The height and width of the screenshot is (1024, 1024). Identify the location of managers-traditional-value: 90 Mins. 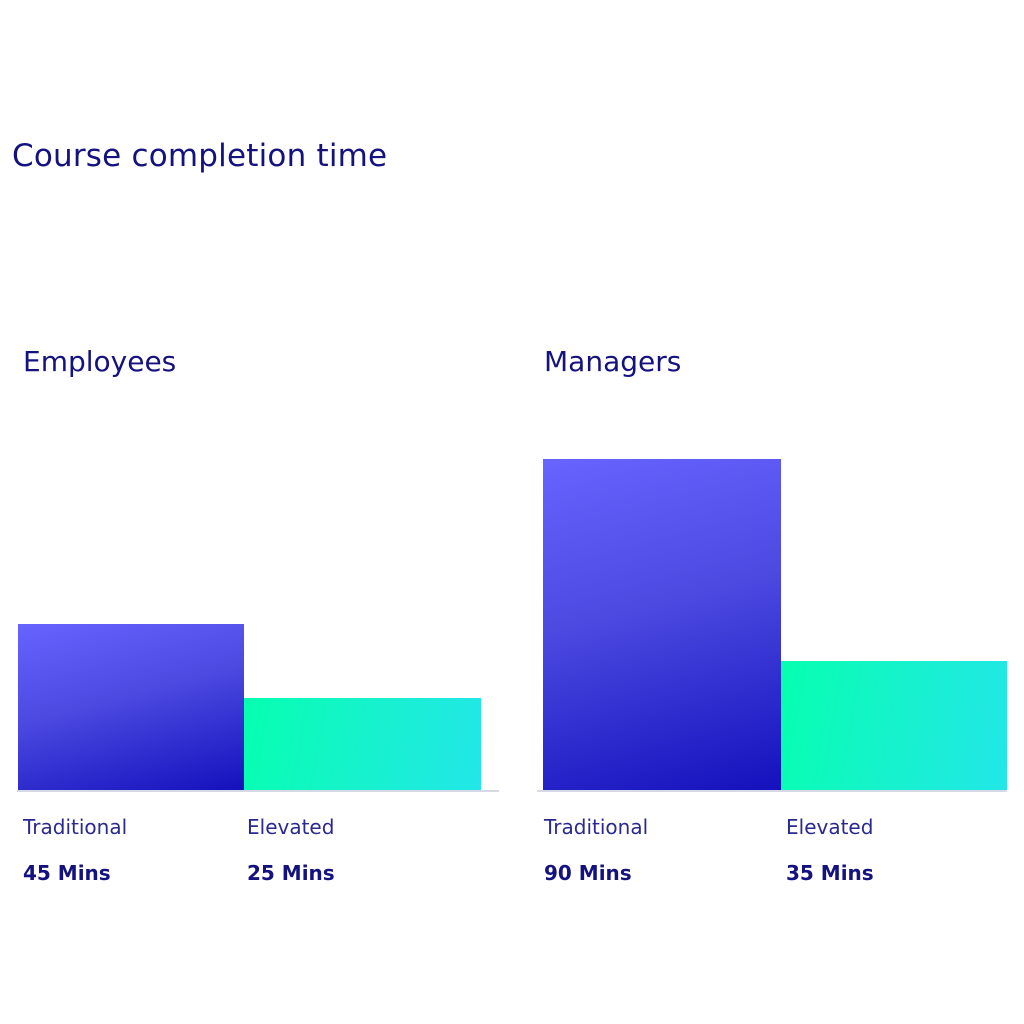
(588, 873).